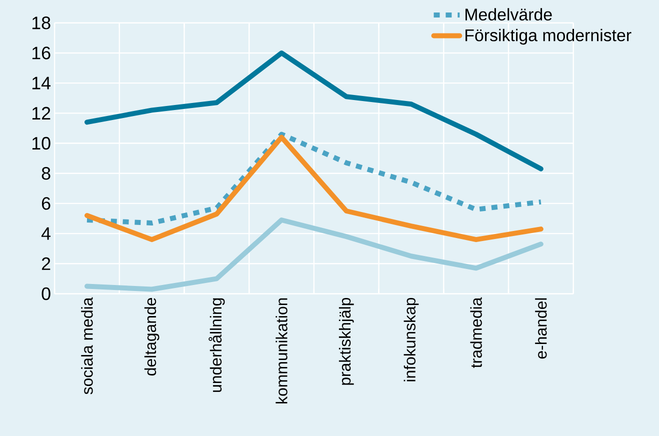  I want to click on x-tick-label: praktiskhjälp, so click(346, 341).